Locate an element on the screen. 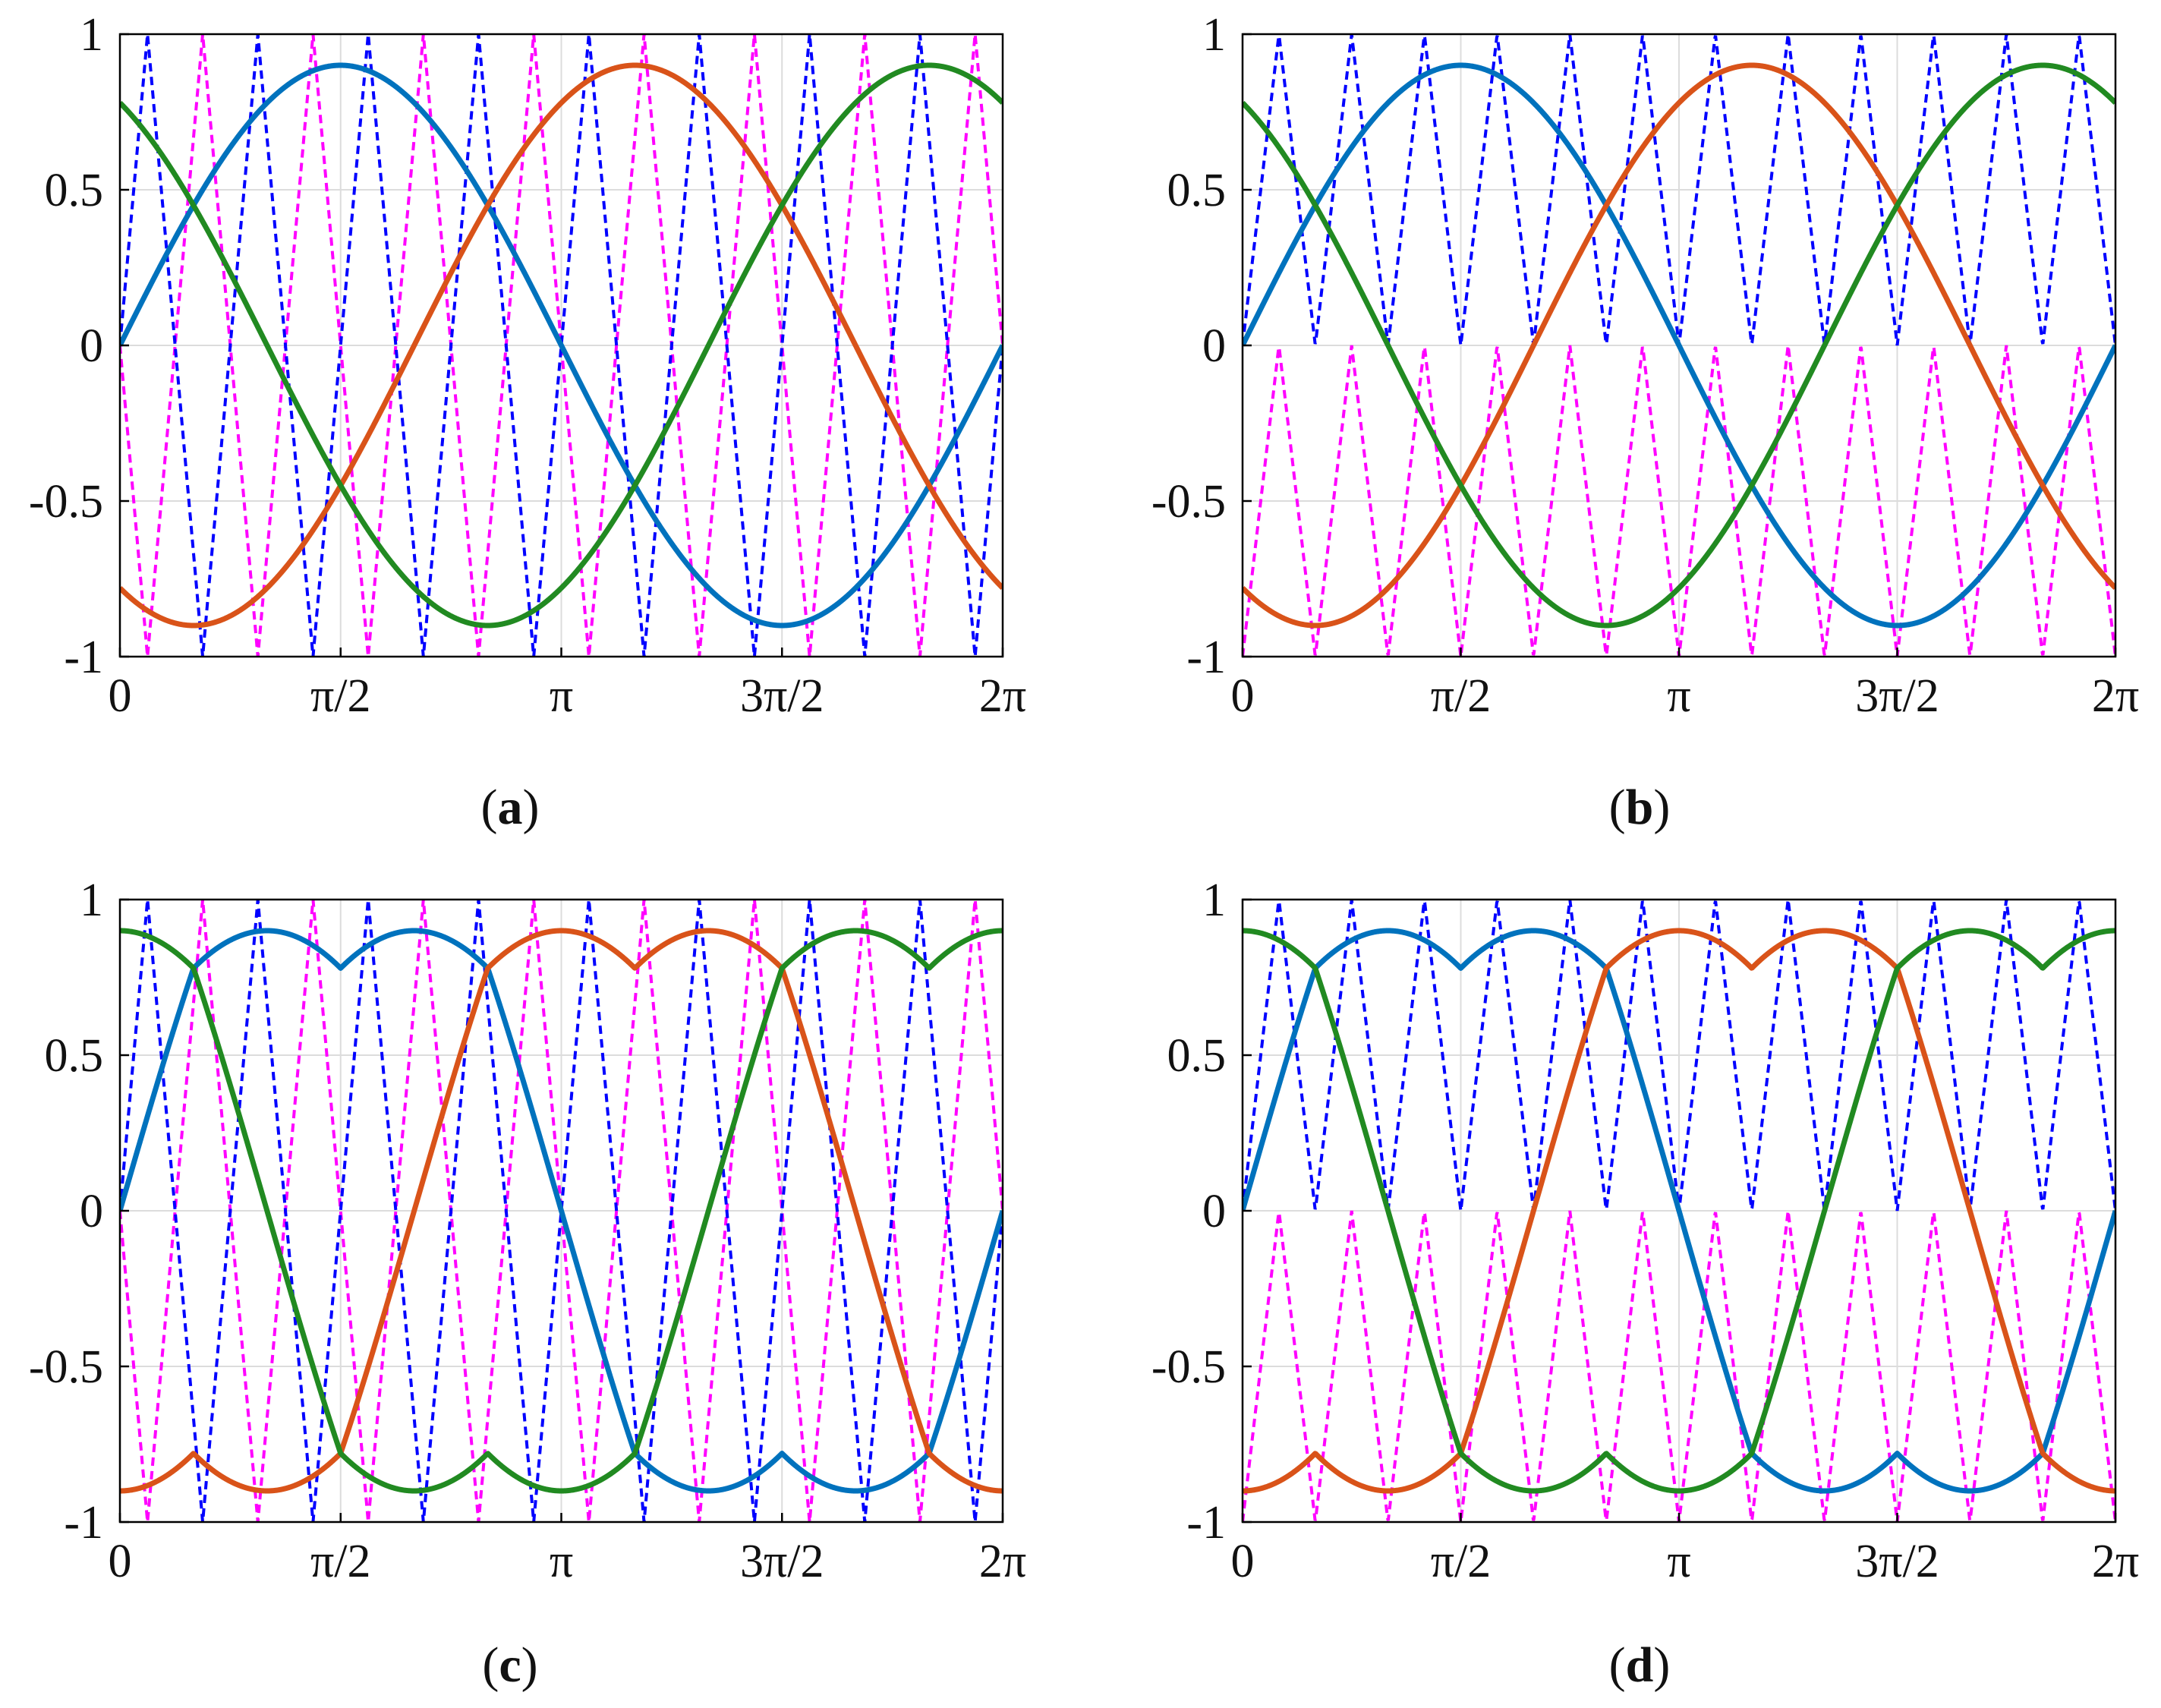 The height and width of the screenshot is (1708, 2161). panel-caption: (c) is located at coordinates (509, 1665).